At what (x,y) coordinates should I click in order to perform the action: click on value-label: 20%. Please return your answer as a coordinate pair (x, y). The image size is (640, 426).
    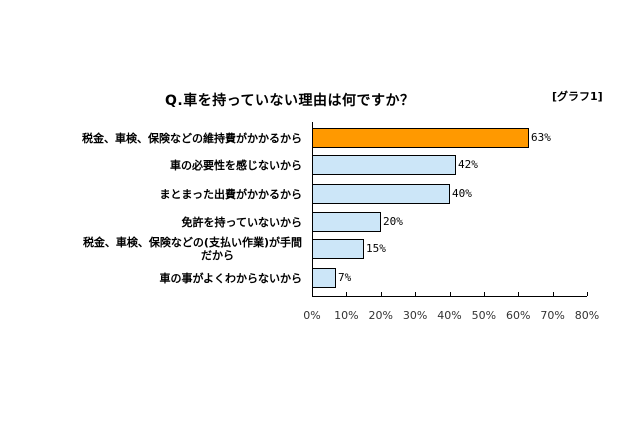
    Looking at the image, I should click on (393, 221).